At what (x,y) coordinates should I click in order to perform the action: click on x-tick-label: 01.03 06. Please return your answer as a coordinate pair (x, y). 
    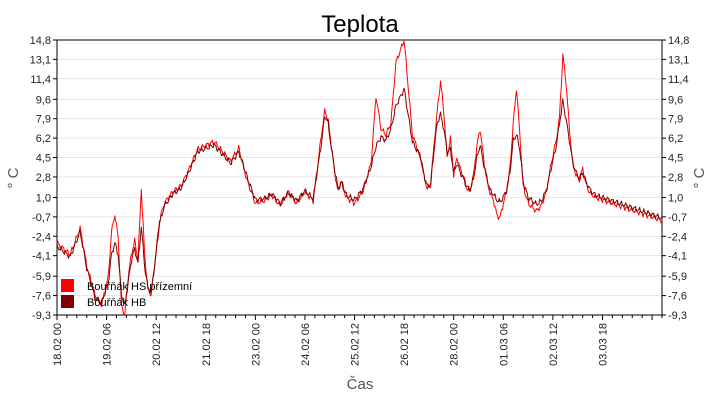
    Looking at the image, I should click on (504, 344).